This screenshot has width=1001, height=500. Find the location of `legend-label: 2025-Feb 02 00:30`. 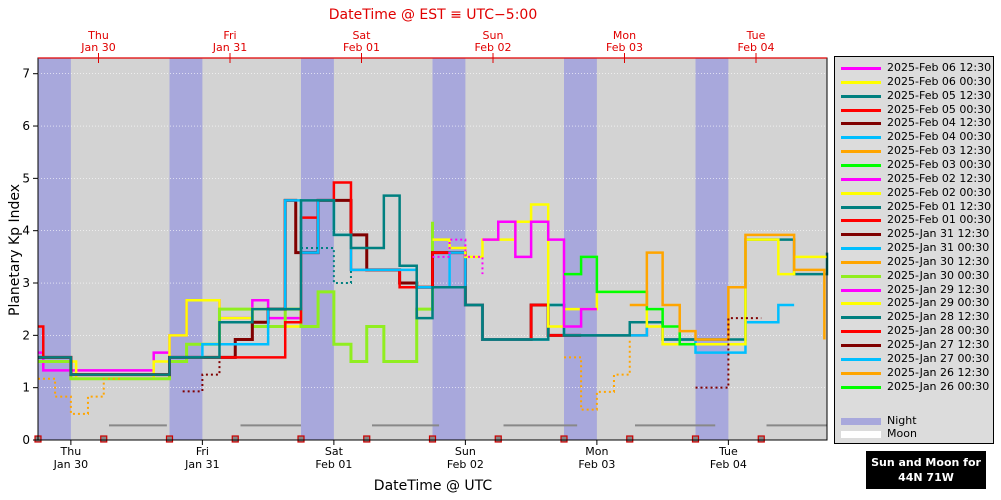

legend-label: 2025-Feb 02 00:30 is located at coordinates (939, 192).